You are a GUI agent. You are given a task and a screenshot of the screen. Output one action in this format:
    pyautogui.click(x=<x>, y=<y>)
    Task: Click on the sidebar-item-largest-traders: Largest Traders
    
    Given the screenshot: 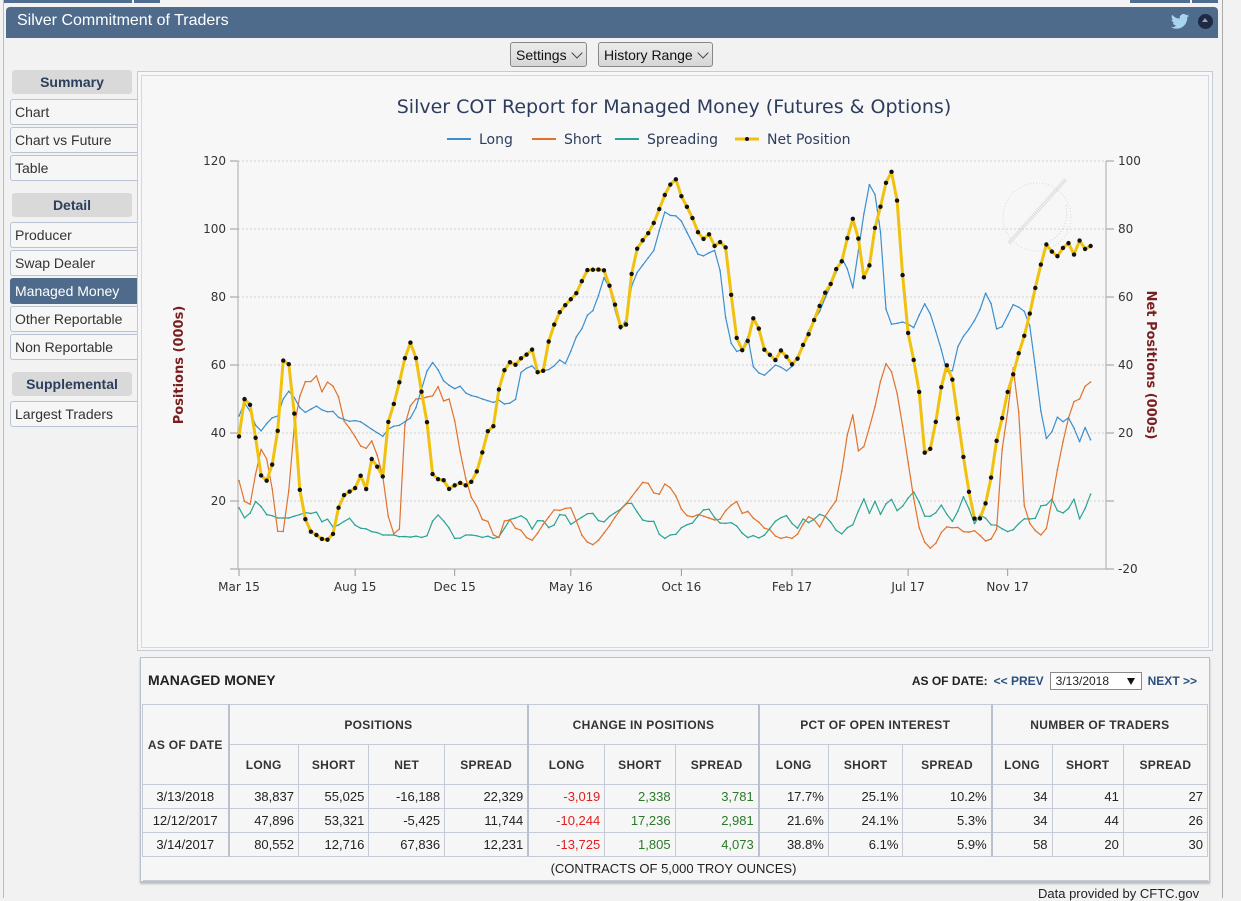 What is the action you would take?
    pyautogui.click(x=74, y=414)
    